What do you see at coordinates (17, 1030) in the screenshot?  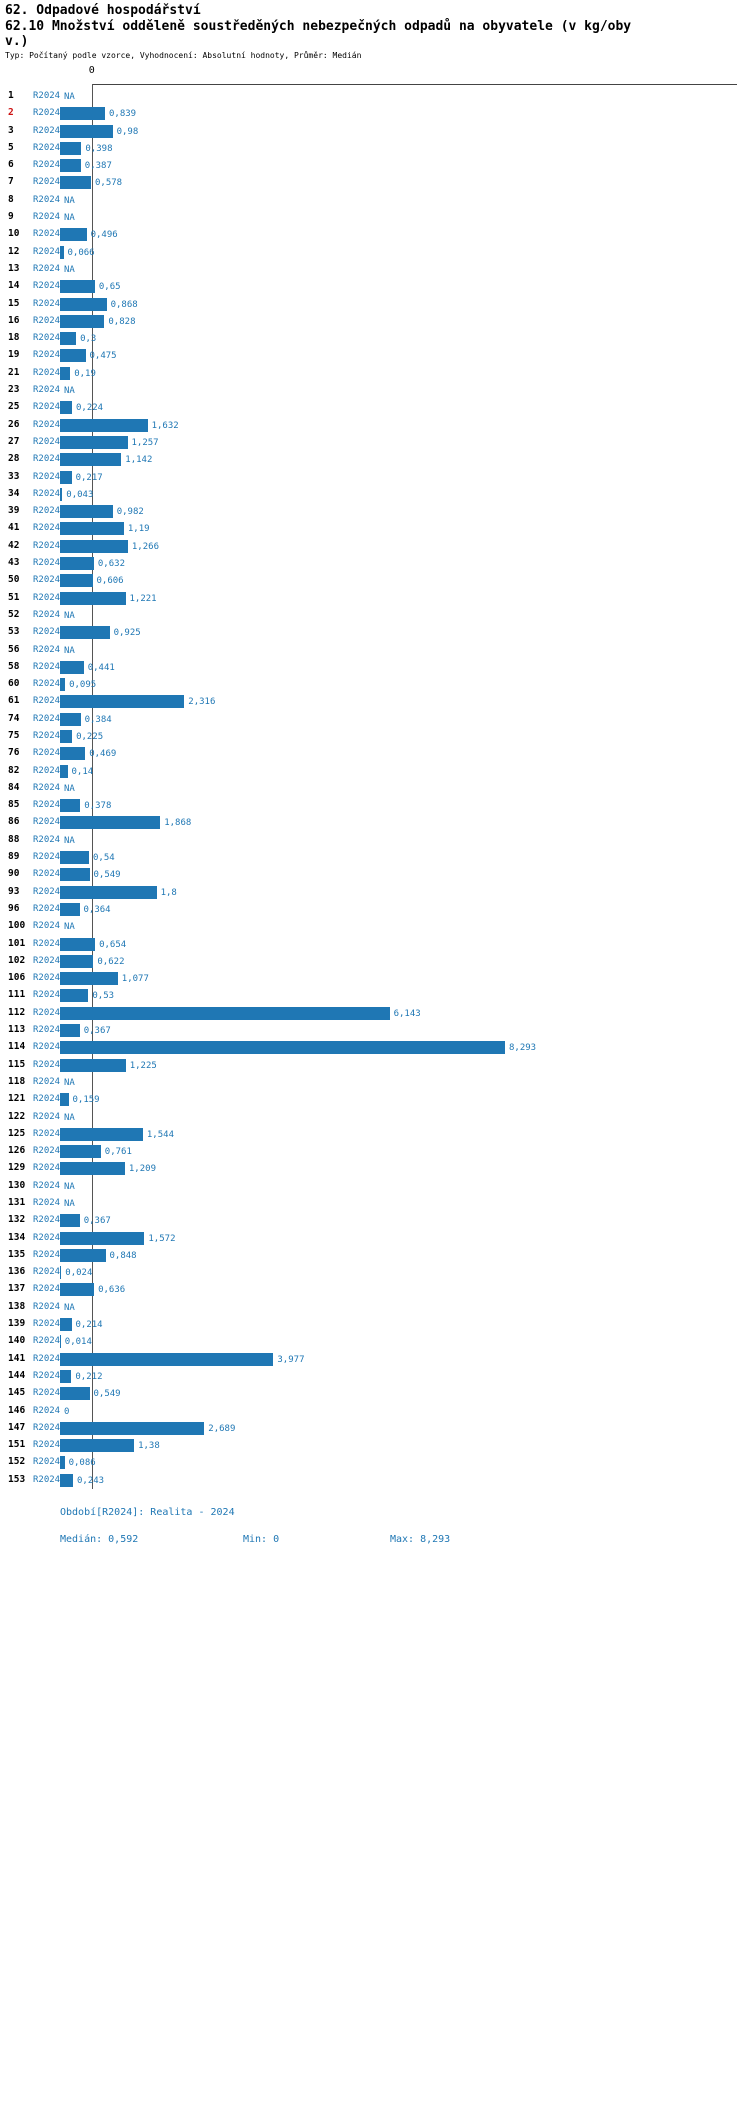 I see `row-number: 113` at bounding box center [17, 1030].